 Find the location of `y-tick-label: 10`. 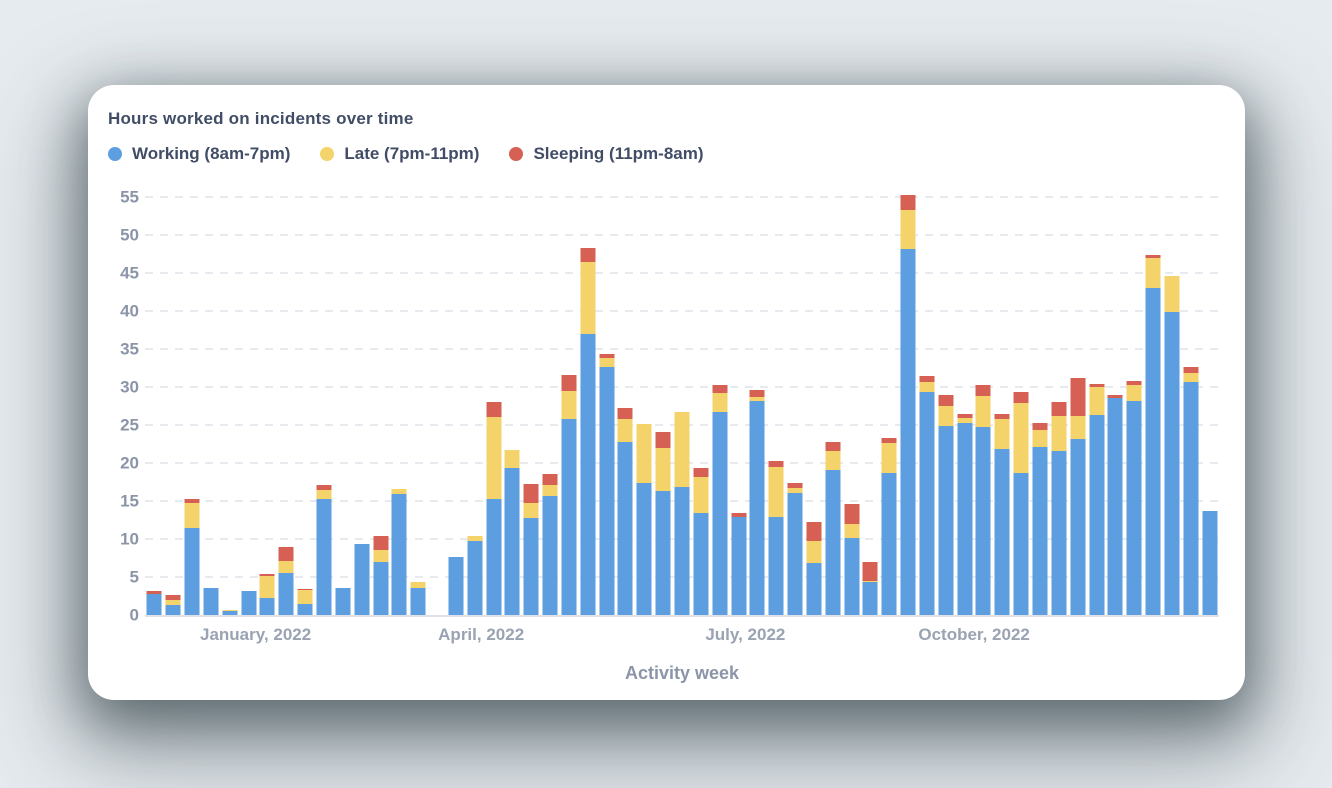

y-tick-label: 10 is located at coordinates (129, 539).